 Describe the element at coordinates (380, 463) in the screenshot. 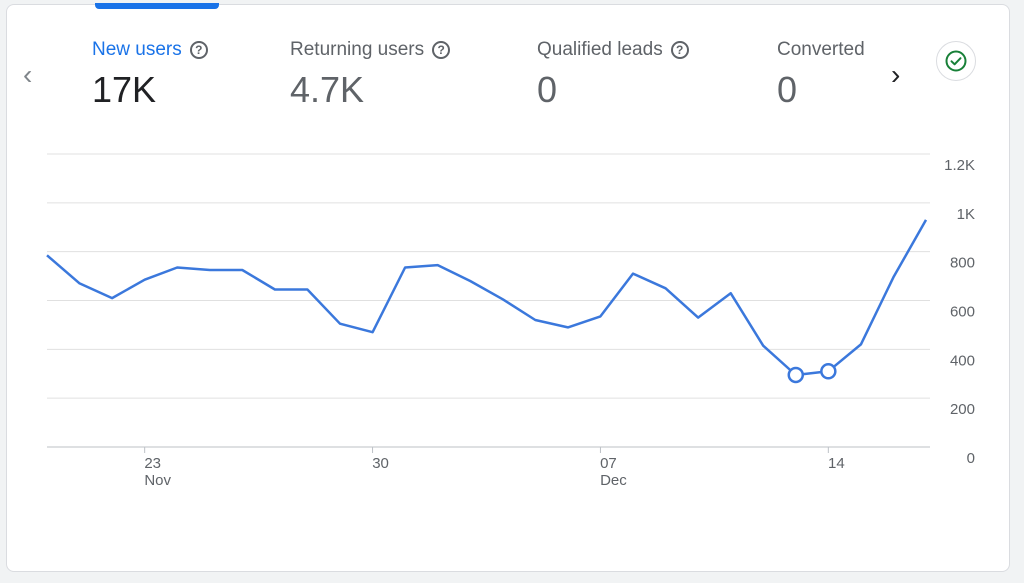

I see `x-tick-label: 30` at that location.